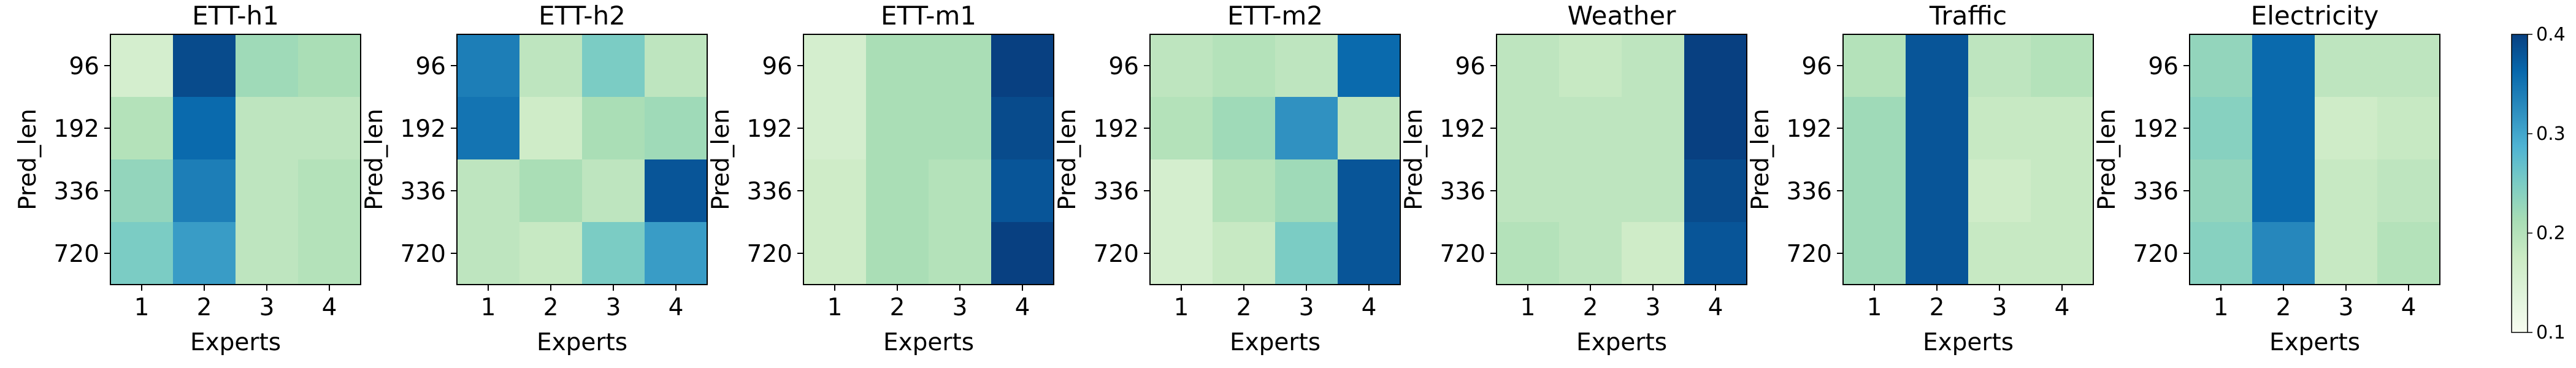  What do you see at coordinates (2551, 332) in the screenshot?
I see `colorbar-tick-label: 0.1` at bounding box center [2551, 332].